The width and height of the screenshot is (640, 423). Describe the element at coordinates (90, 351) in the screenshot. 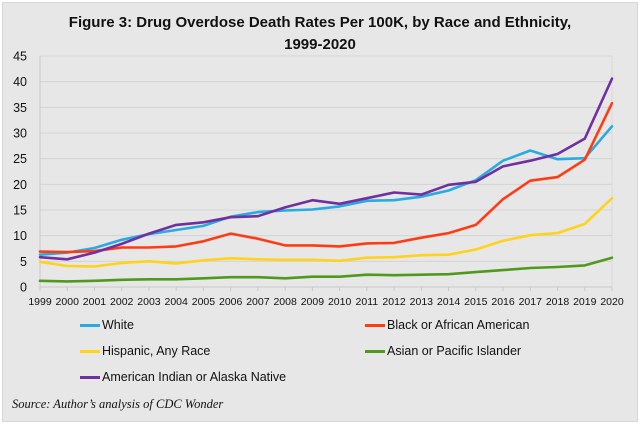

I see `legend-swatch-hispanic` at that location.